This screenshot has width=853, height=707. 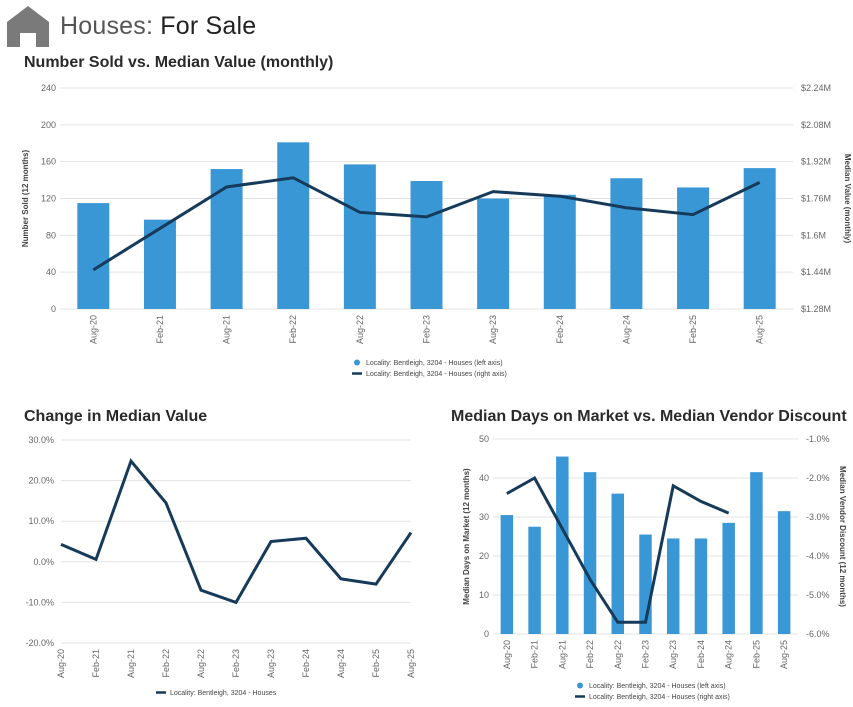 I want to click on y-tick-label: -20.0%, so click(x=39, y=643).